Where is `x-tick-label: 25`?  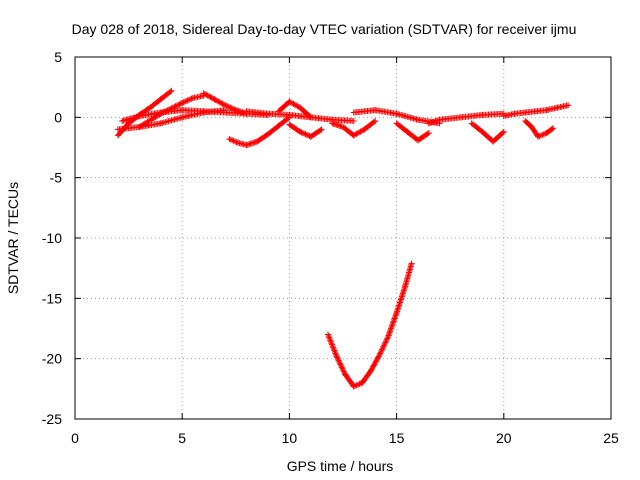 x-tick-label: 25 is located at coordinates (611, 438).